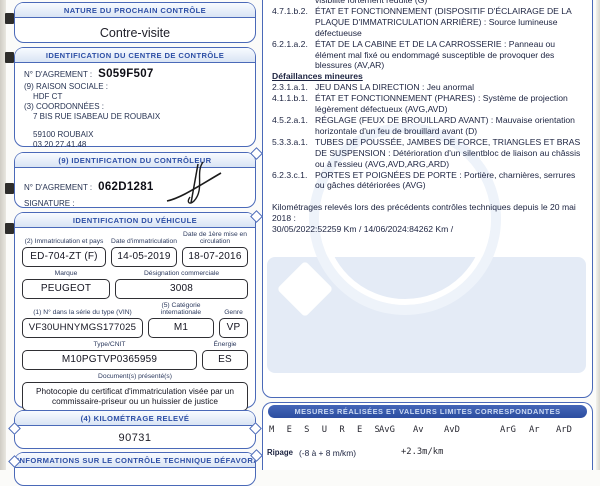 This screenshot has height=486, width=600. Describe the element at coordinates (58, 187) in the screenshot. I see `inspector-agrement-label: N° D'AGREMENT :` at that location.